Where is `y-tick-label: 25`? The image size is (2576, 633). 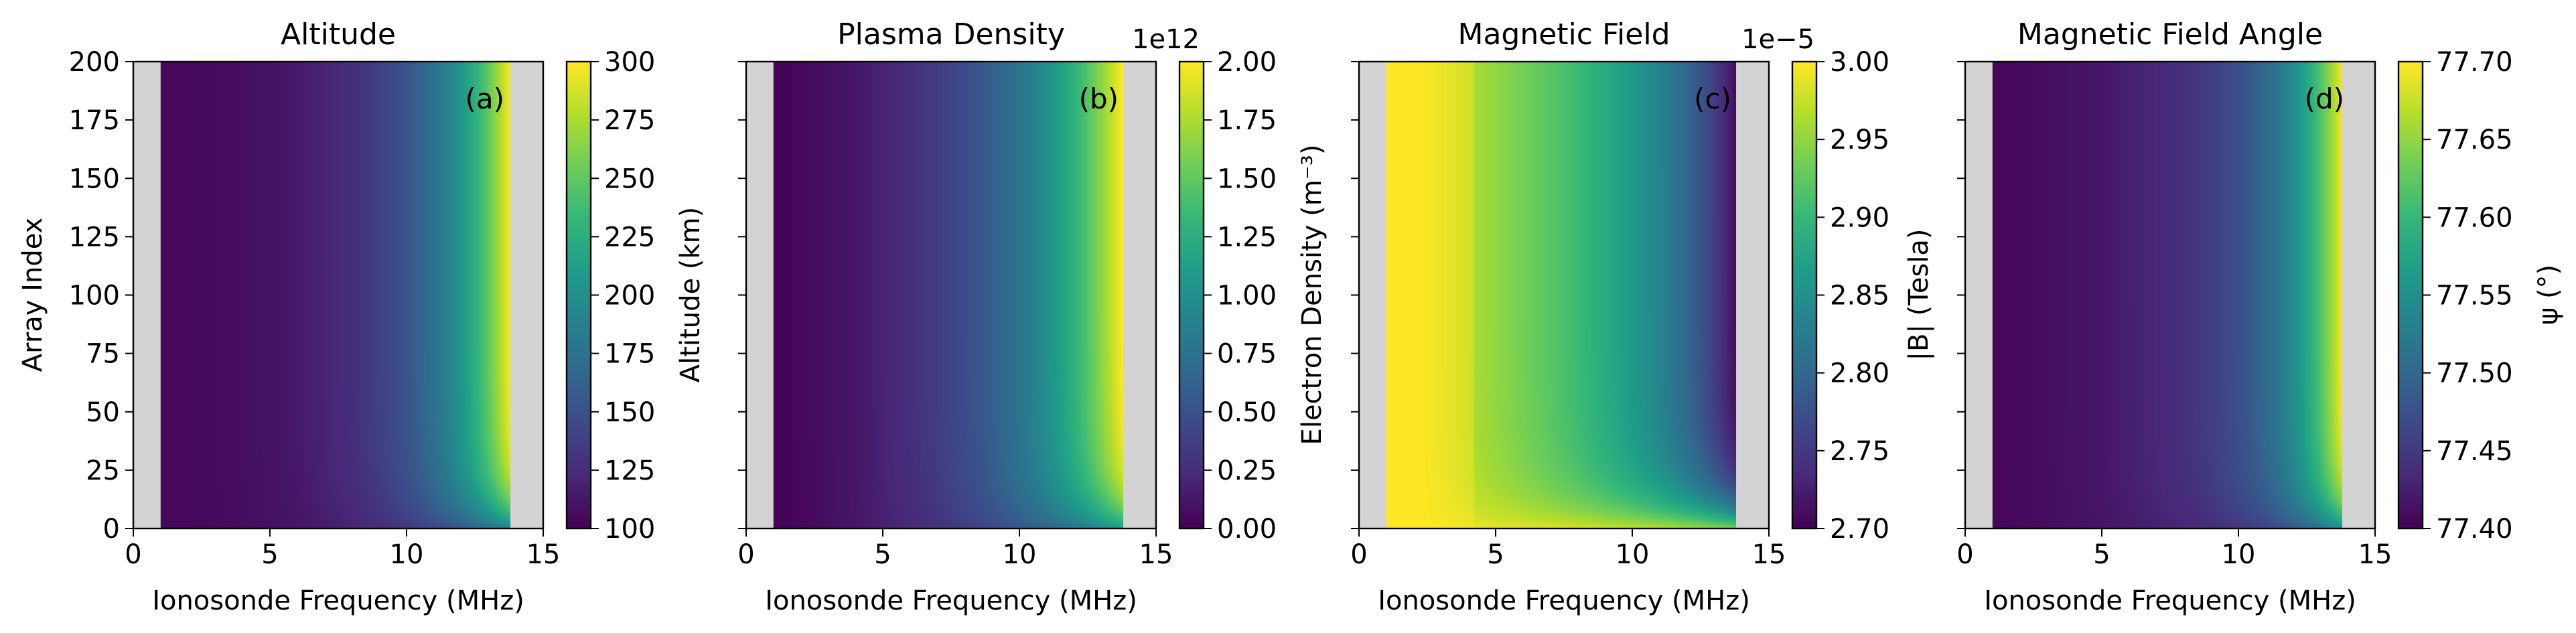
y-tick-label: 25 is located at coordinates (103, 470).